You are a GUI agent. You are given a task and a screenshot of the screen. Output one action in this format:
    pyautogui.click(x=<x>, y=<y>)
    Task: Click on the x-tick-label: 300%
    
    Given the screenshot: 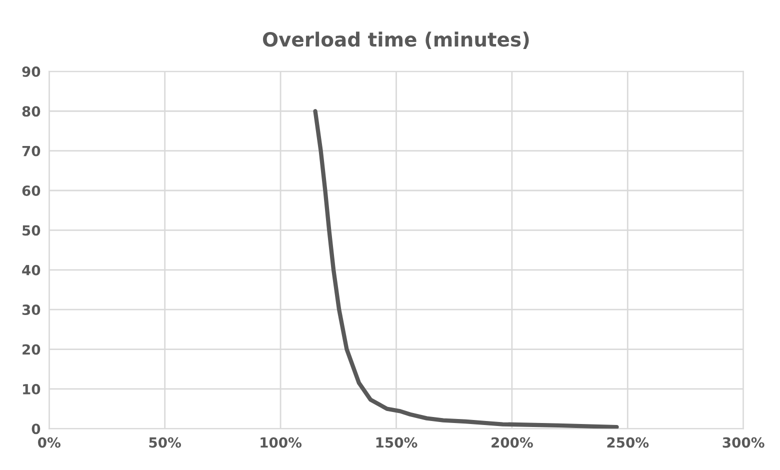 What is the action you would take?
    pyautogui.click(x=743, y=442)
    